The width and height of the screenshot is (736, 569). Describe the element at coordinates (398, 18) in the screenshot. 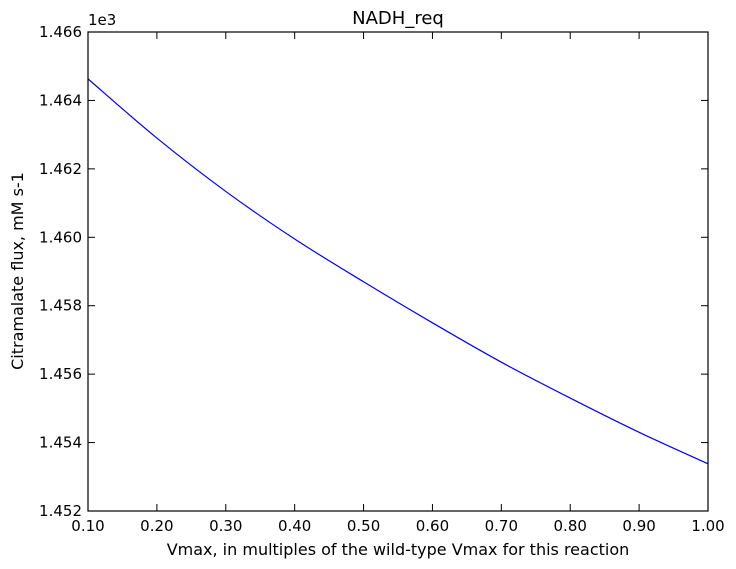

I see `chart-title: NADH_req` at that location.